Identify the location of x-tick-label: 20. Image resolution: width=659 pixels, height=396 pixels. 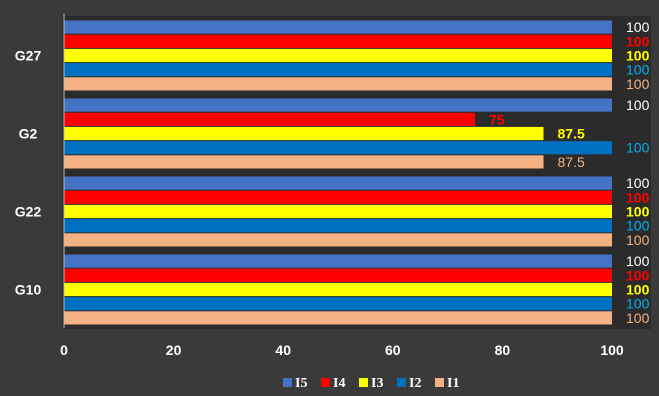
(174, 350).